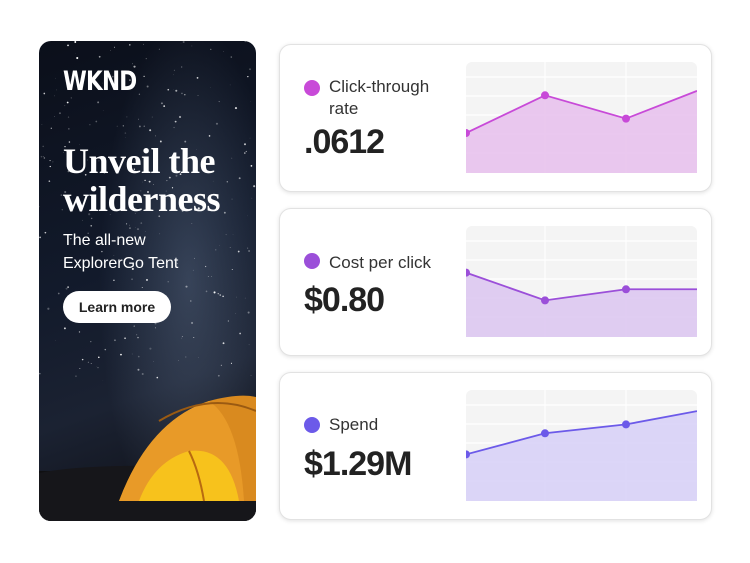  Describe the element at coordinates (117, 307) in the screenshot. I see `learn-more-button: Learn more` at that location.